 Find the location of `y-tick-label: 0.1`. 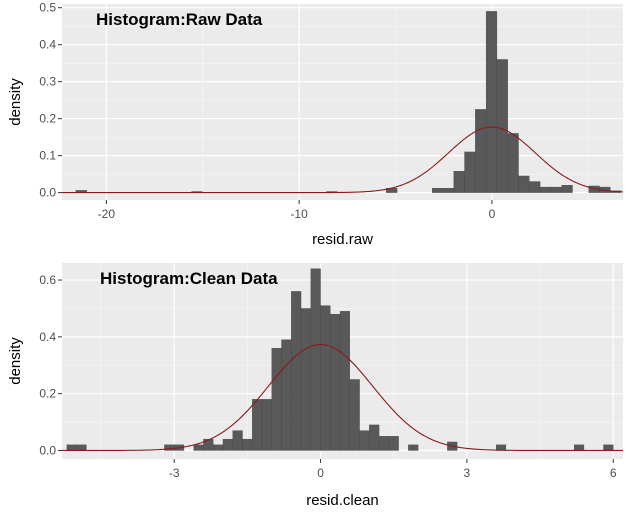

y-tick-label: 0.1 is located at coordinates (47, 156).